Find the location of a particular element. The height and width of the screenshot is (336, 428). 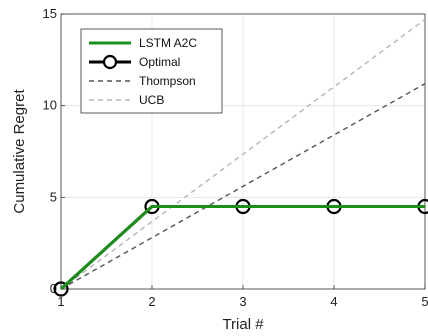

y-axis-label: Cumulative Regret is located at coordinates (19, 151).